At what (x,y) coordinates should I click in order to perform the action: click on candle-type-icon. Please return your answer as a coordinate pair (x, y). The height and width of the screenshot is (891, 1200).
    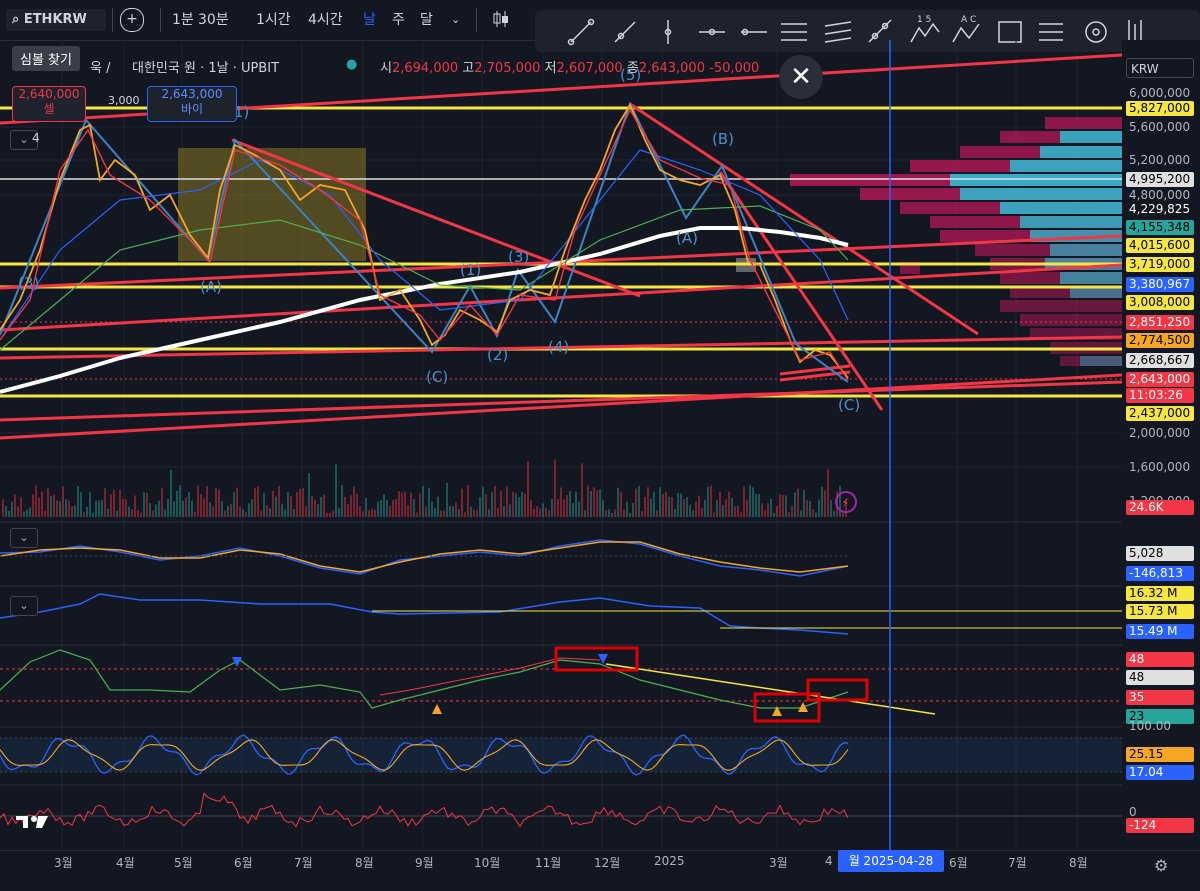
    Looking at the image, I should click on (501, 20).